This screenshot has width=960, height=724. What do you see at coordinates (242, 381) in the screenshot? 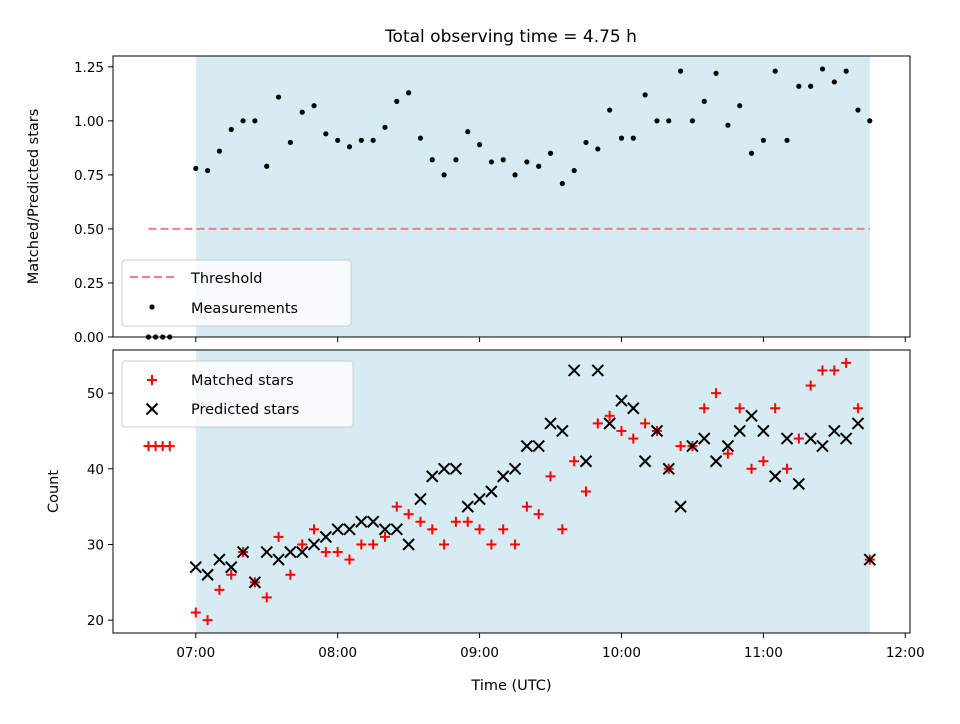
I see `legend-matched-label: Matched stars` at bounding box center [242, 381].